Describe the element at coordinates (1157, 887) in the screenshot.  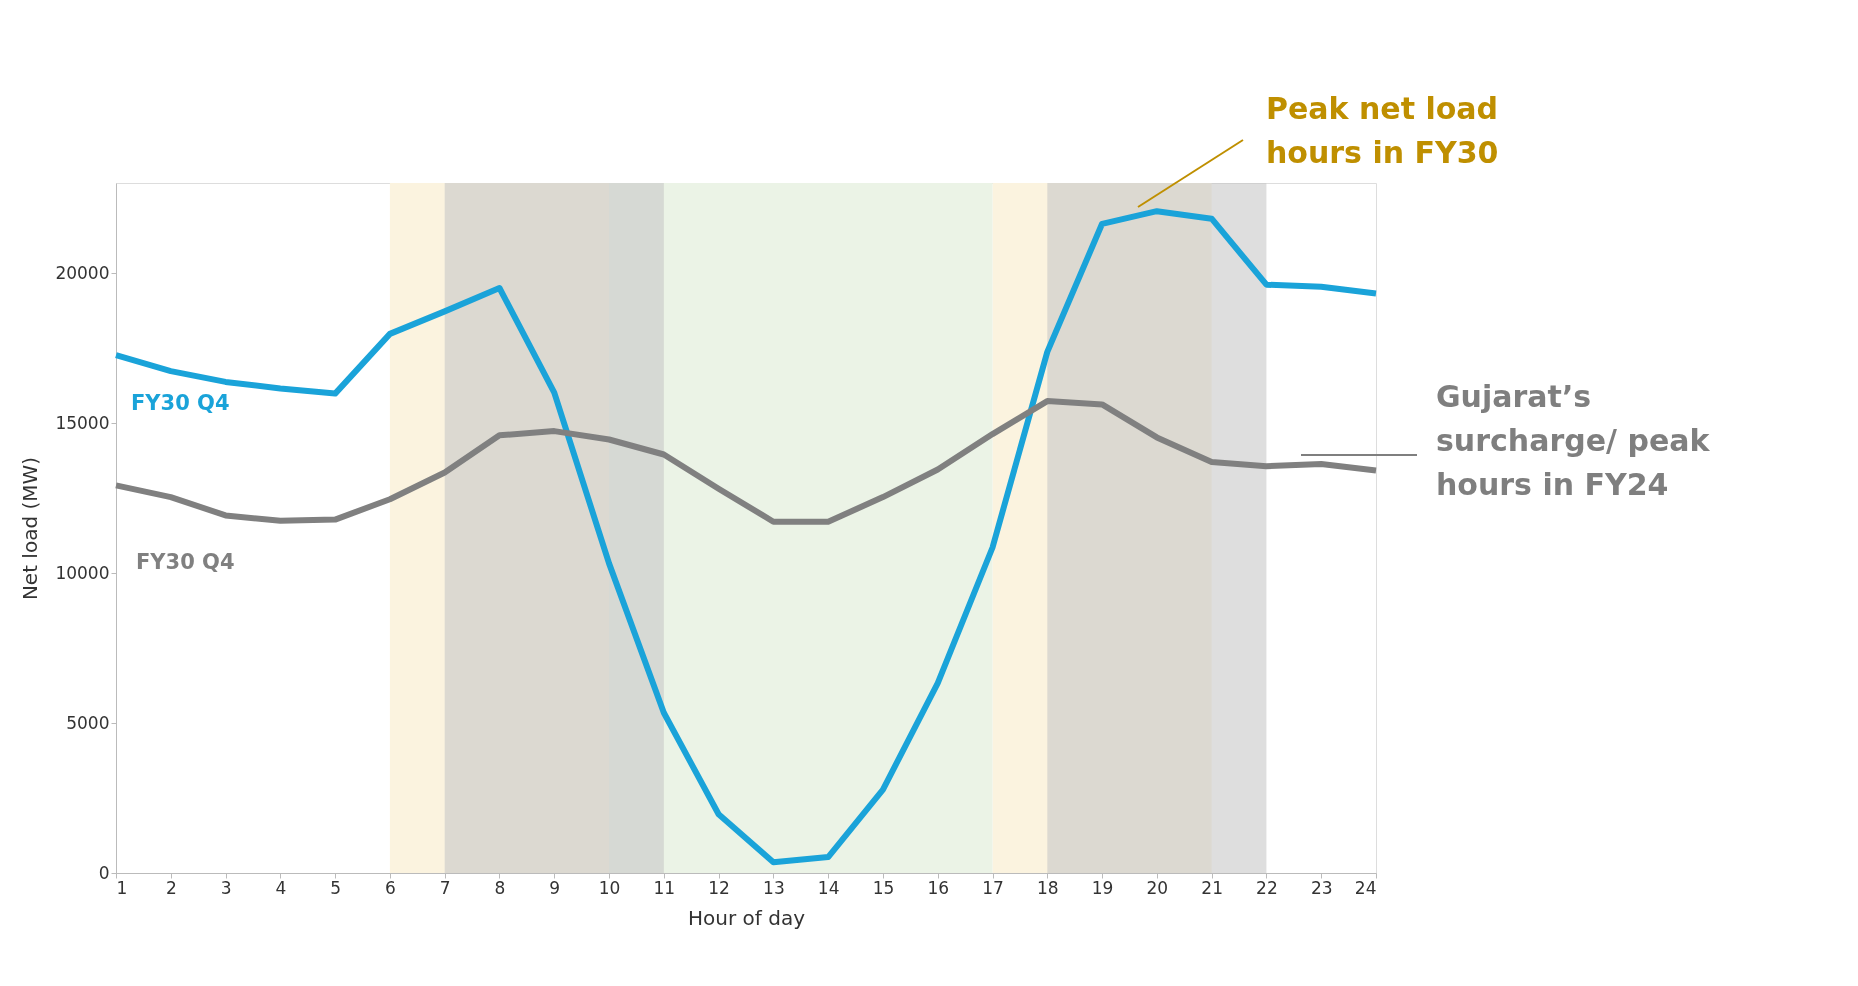
I see `x-tick-label: 20` at that location.